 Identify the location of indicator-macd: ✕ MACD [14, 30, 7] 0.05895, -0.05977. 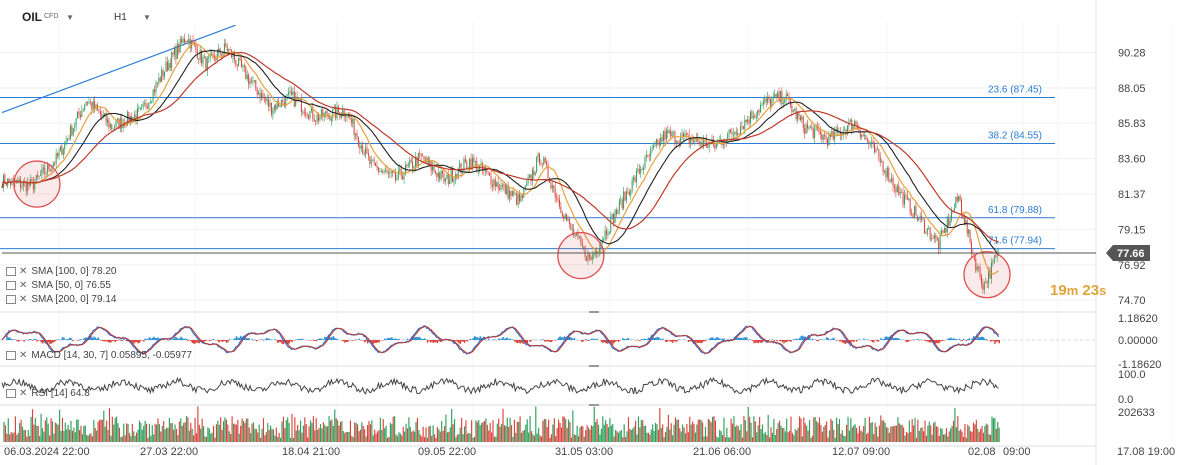
(99, 356).